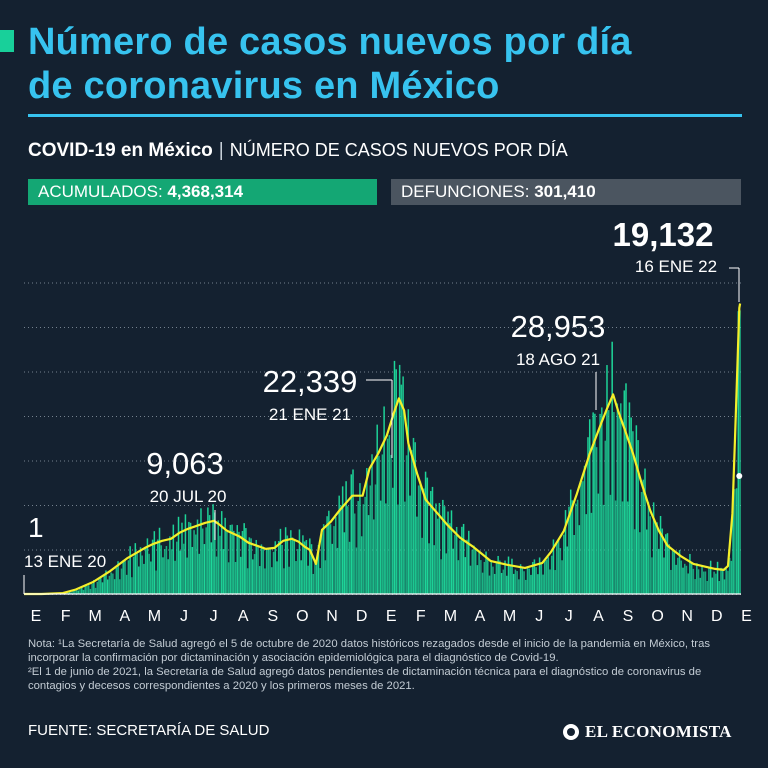 Image resolution: width=768 pixels, height=768 pixels. I want to click on x-tick-label: A, so click(480, 616).